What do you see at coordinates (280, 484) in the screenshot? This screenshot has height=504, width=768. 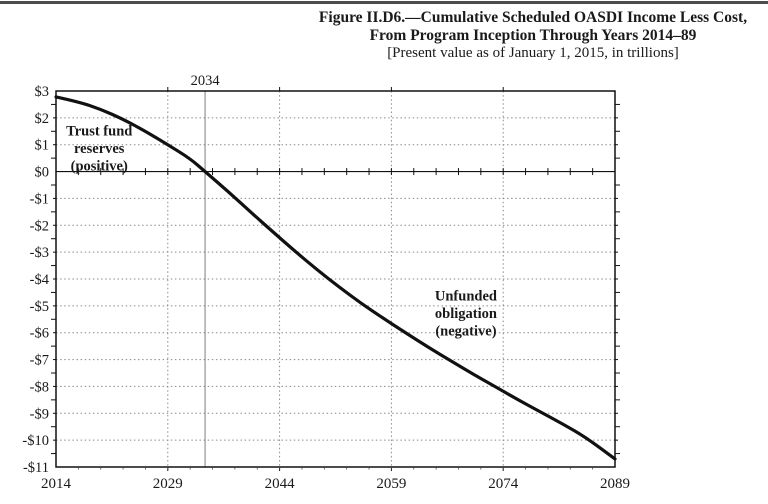 I see `x-axis-tick-label: 2044` at bounding box center [280, 484].